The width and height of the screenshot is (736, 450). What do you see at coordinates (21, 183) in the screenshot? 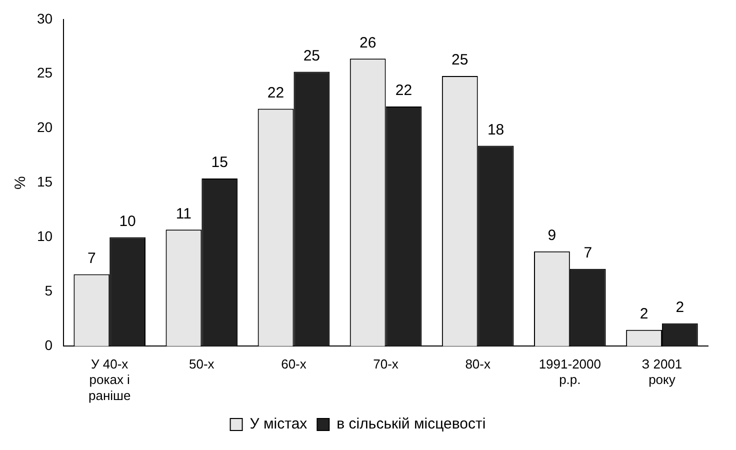
I see `y-axis-title: %` at bounding box center [21, 183].